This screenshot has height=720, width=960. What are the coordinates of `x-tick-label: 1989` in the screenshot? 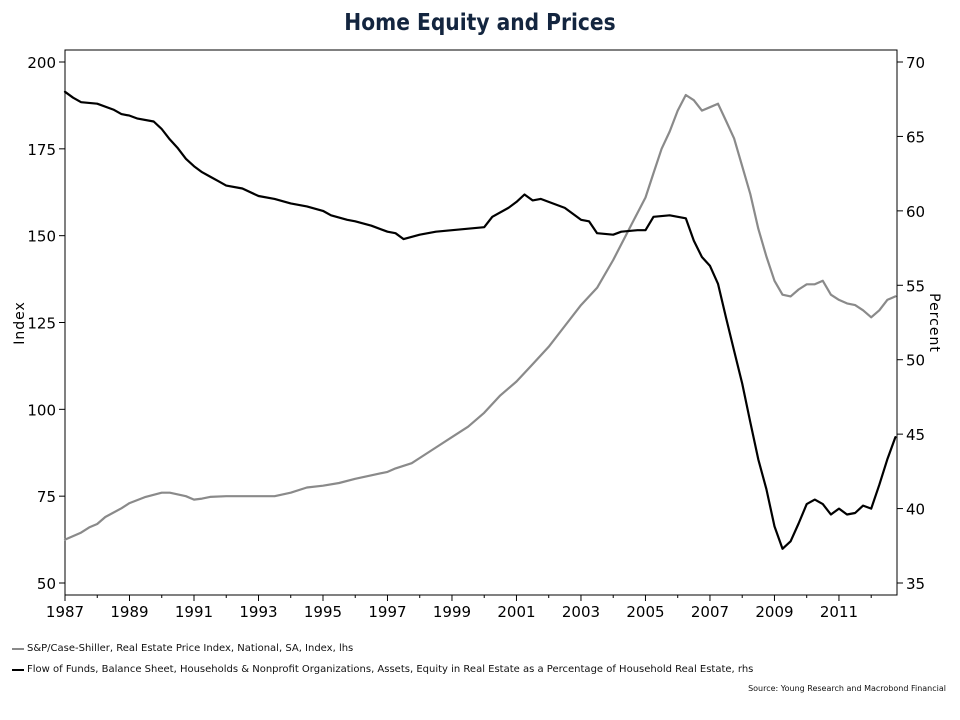 It's located at (129, 612).